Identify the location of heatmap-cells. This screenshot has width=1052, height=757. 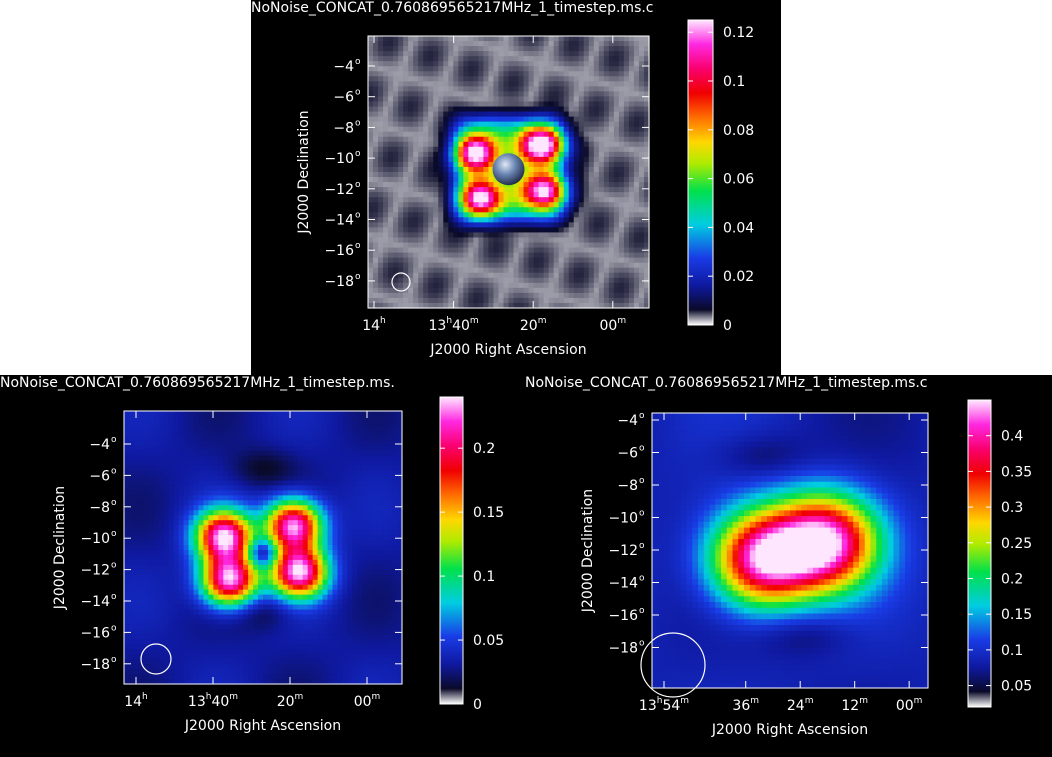
(509, 172).